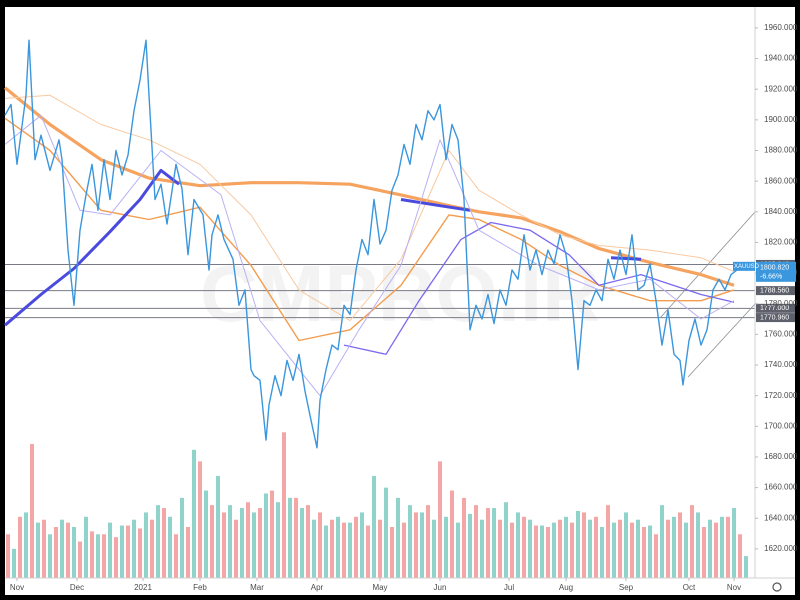 This screenshot has height=600, width=800. Describe the element at coordinates (781, 150) in the screenshot. I see `y-tick-label: 1880.000` at that location.